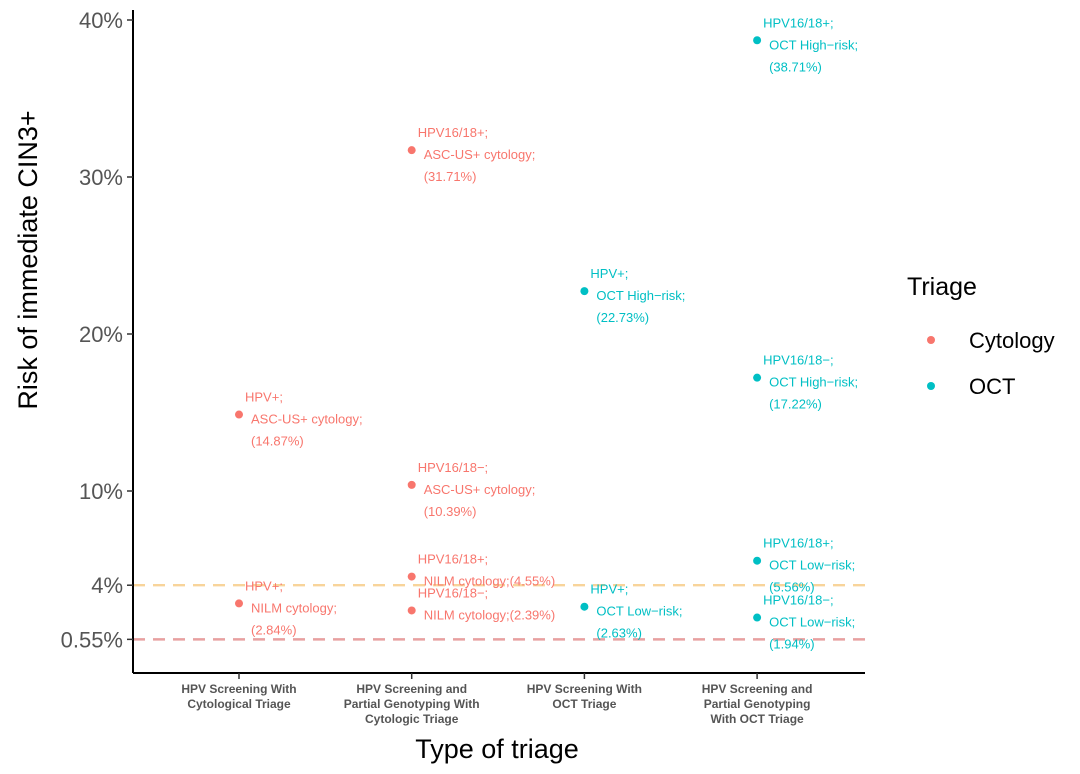 The height and width of the screenshot is (774, 1080). I want to click on oct-point-label: HPV16/18−; OCT Low−risk; (1.94%), so click(809, 622).